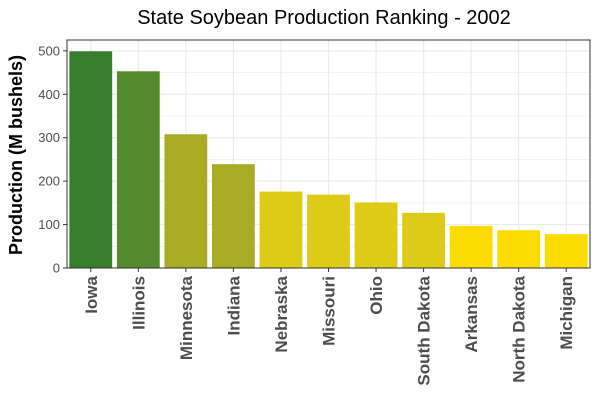 This screenshot has width=600, height=420. What do you see at coordinates (49, 181) in the screenshot?
I see `y-tick-label: 200` at bounding box center [49, 181].